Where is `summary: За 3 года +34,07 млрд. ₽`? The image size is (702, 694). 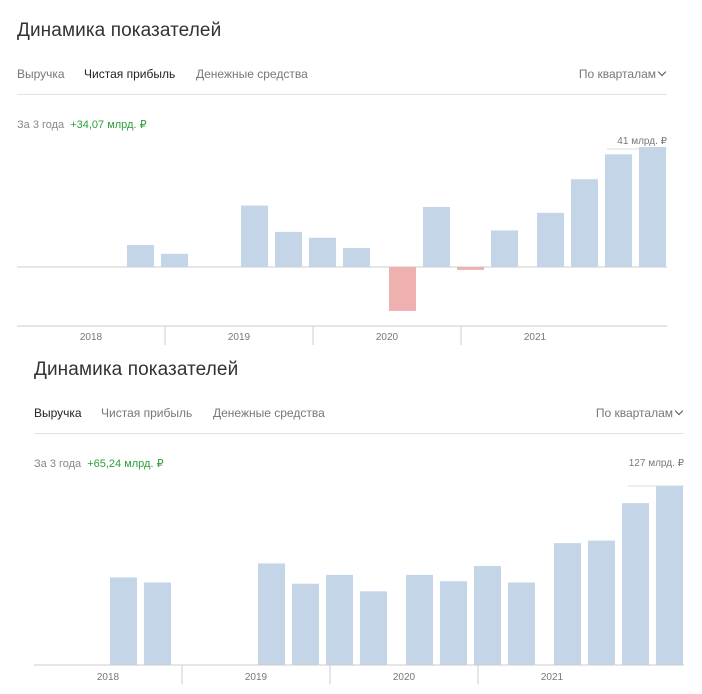 summary: За 3 года +34,07 млрд. ₽ is located at coordinates (82, 124).